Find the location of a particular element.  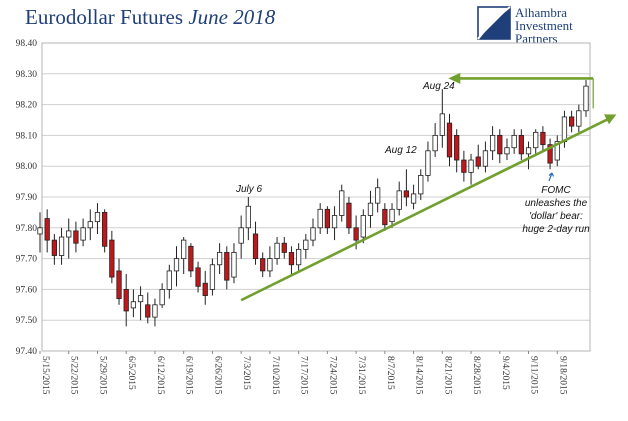

annotation-label: Aug 12 is located at coordinates (400, 150).